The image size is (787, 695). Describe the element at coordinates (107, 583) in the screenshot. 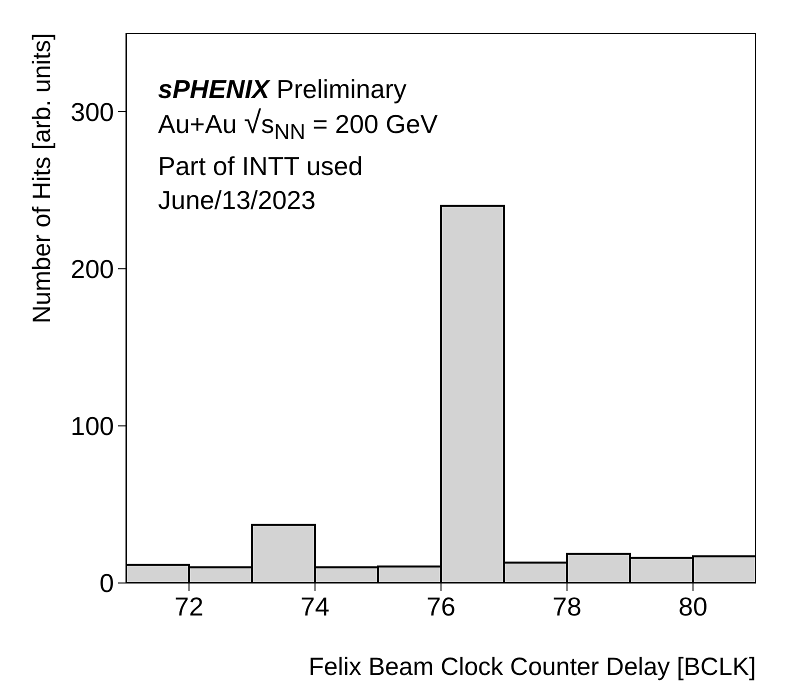

I see `y-tick-label: 0` at that location.